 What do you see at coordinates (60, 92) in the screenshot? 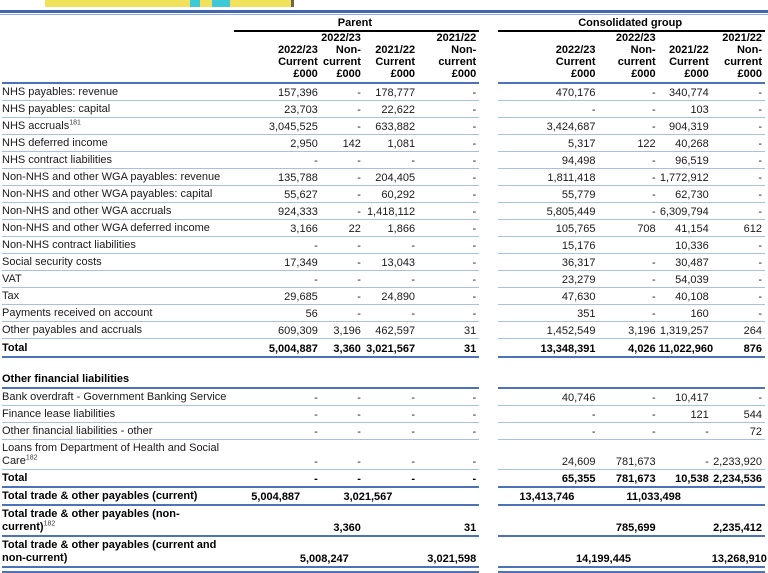
I see `row-label-text: NHS payables: revenue` at bounding box center [60, 92].